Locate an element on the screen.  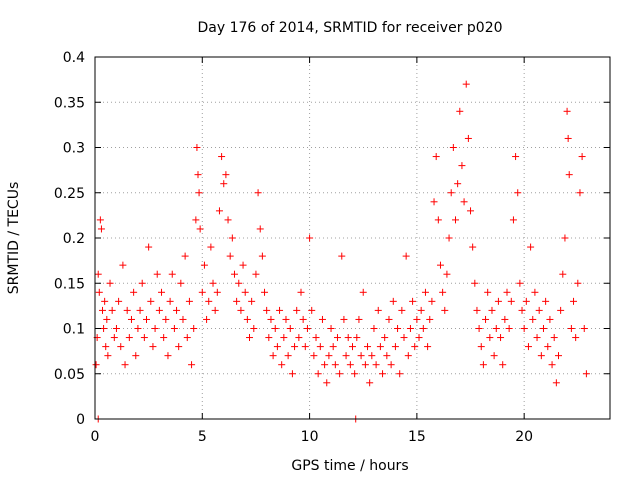
x-tick-label: 10 is located at coordinates (310, 437).